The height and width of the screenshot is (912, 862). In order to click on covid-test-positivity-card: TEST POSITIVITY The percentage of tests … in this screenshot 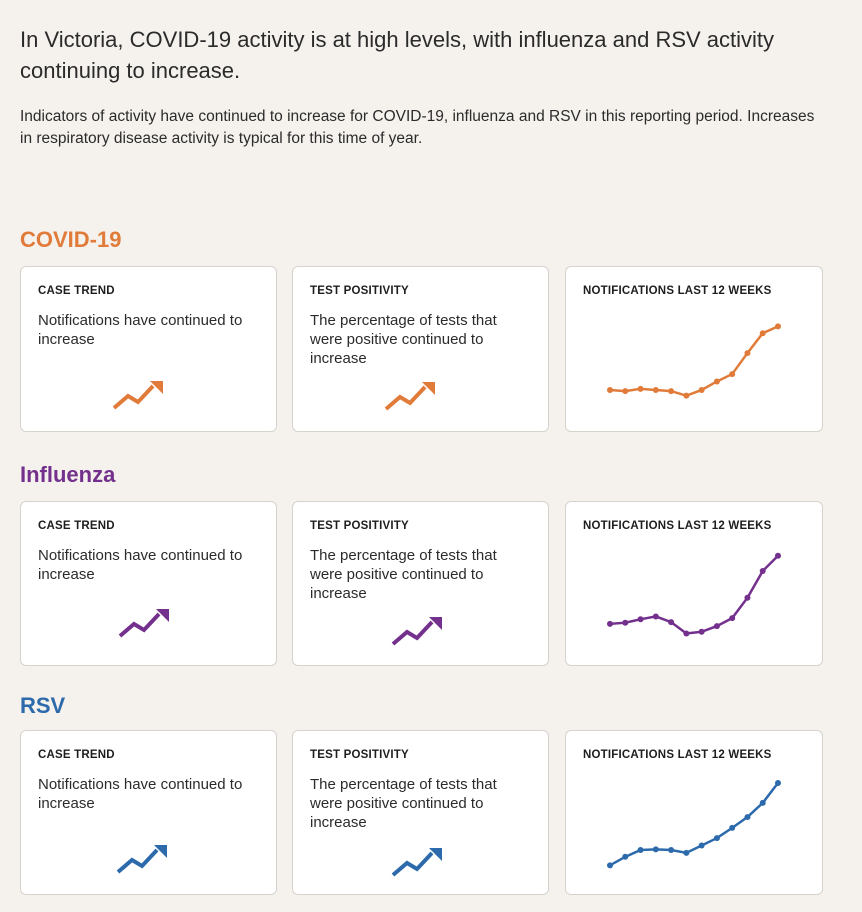, I will do `click(420, 349)`.